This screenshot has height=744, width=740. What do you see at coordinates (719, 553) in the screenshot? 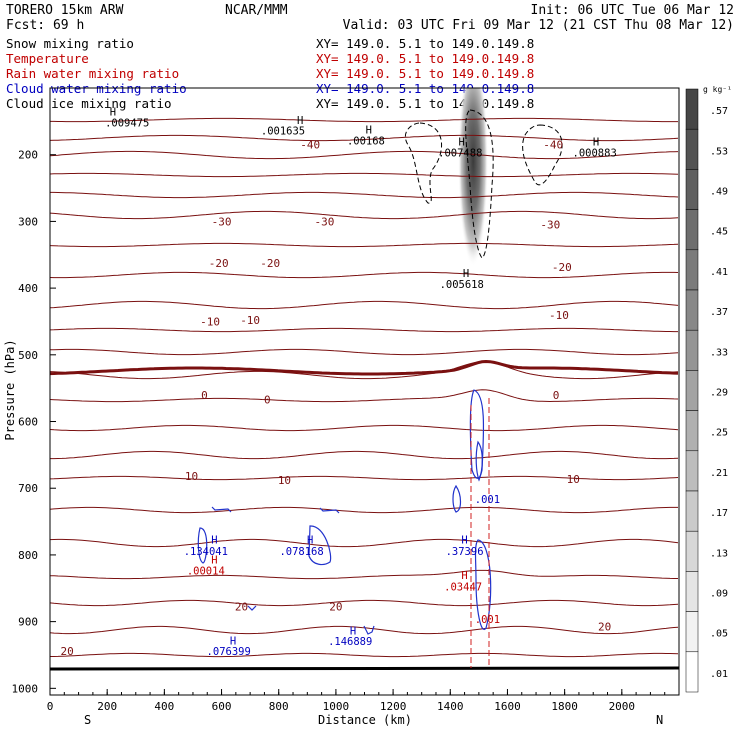
I see `colorbar-label: .13` at bounding box center [719, 553].